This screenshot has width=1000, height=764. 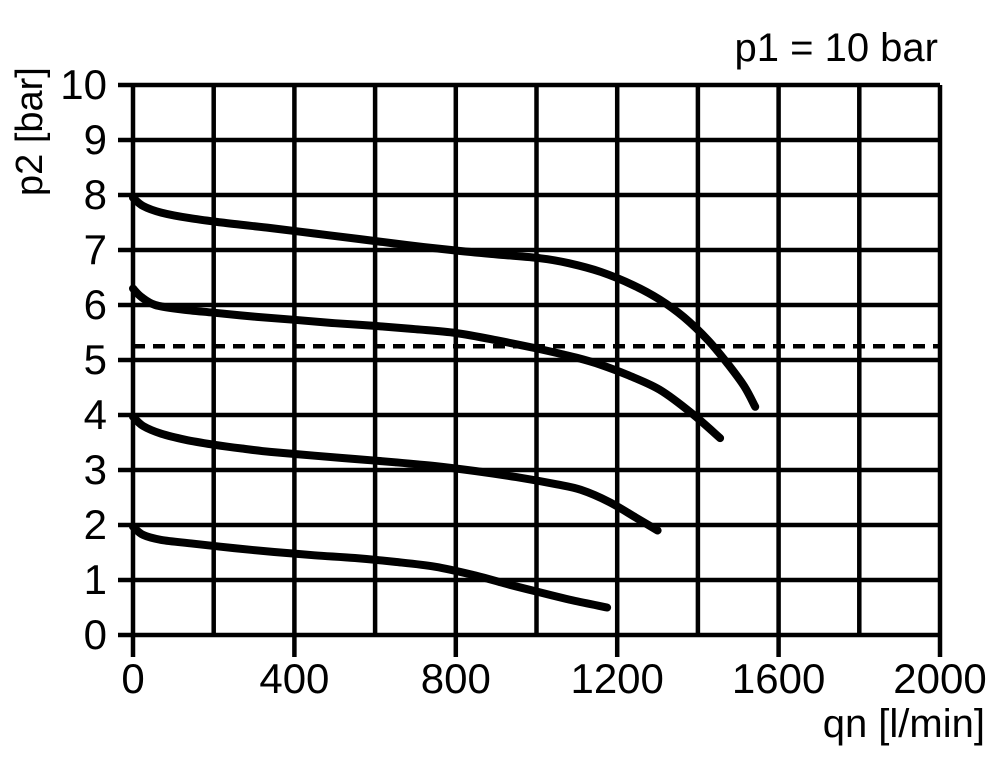 What do you see at coordinates (395, 473) in the screenshot?
I see `curve-4-bar-curve` at bounding box center [395, 473].